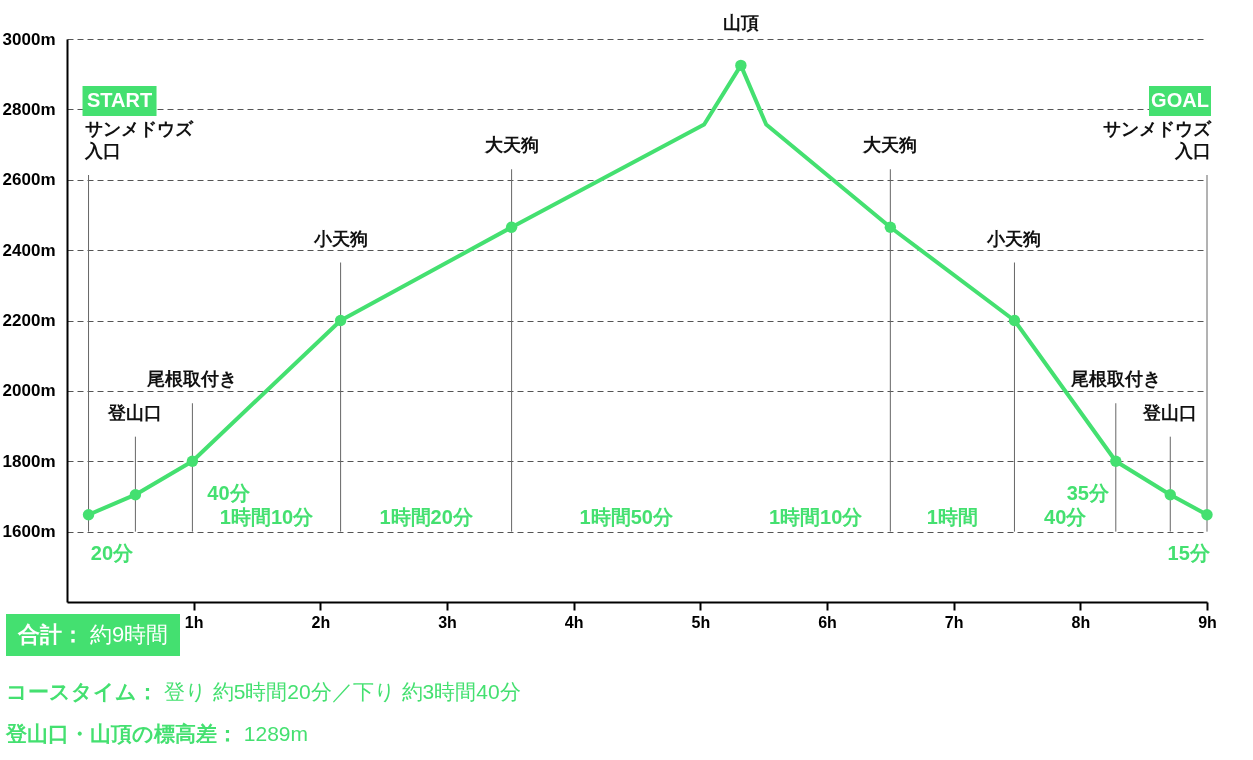 This screenshot has height=760, width=1253. I want to click on annotation: GOAL, so click(1180, 100).